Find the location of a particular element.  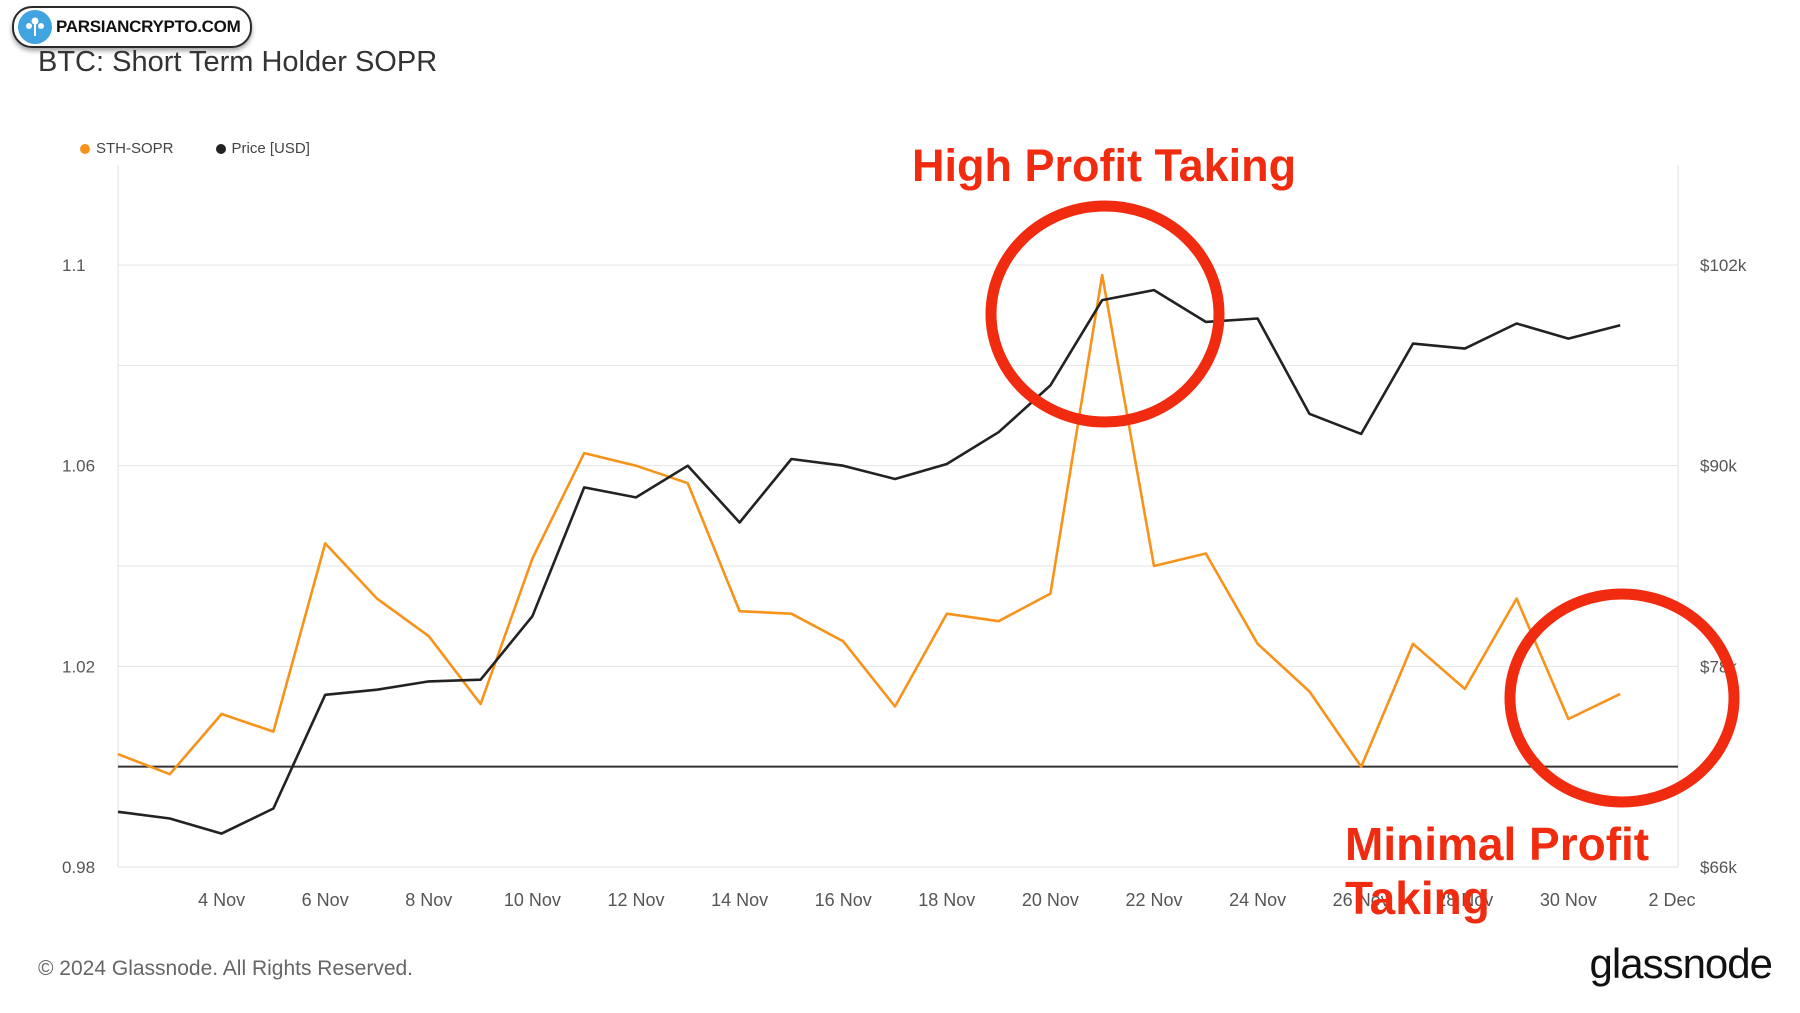

legend-dot-black is located at coordinates (220, 148).